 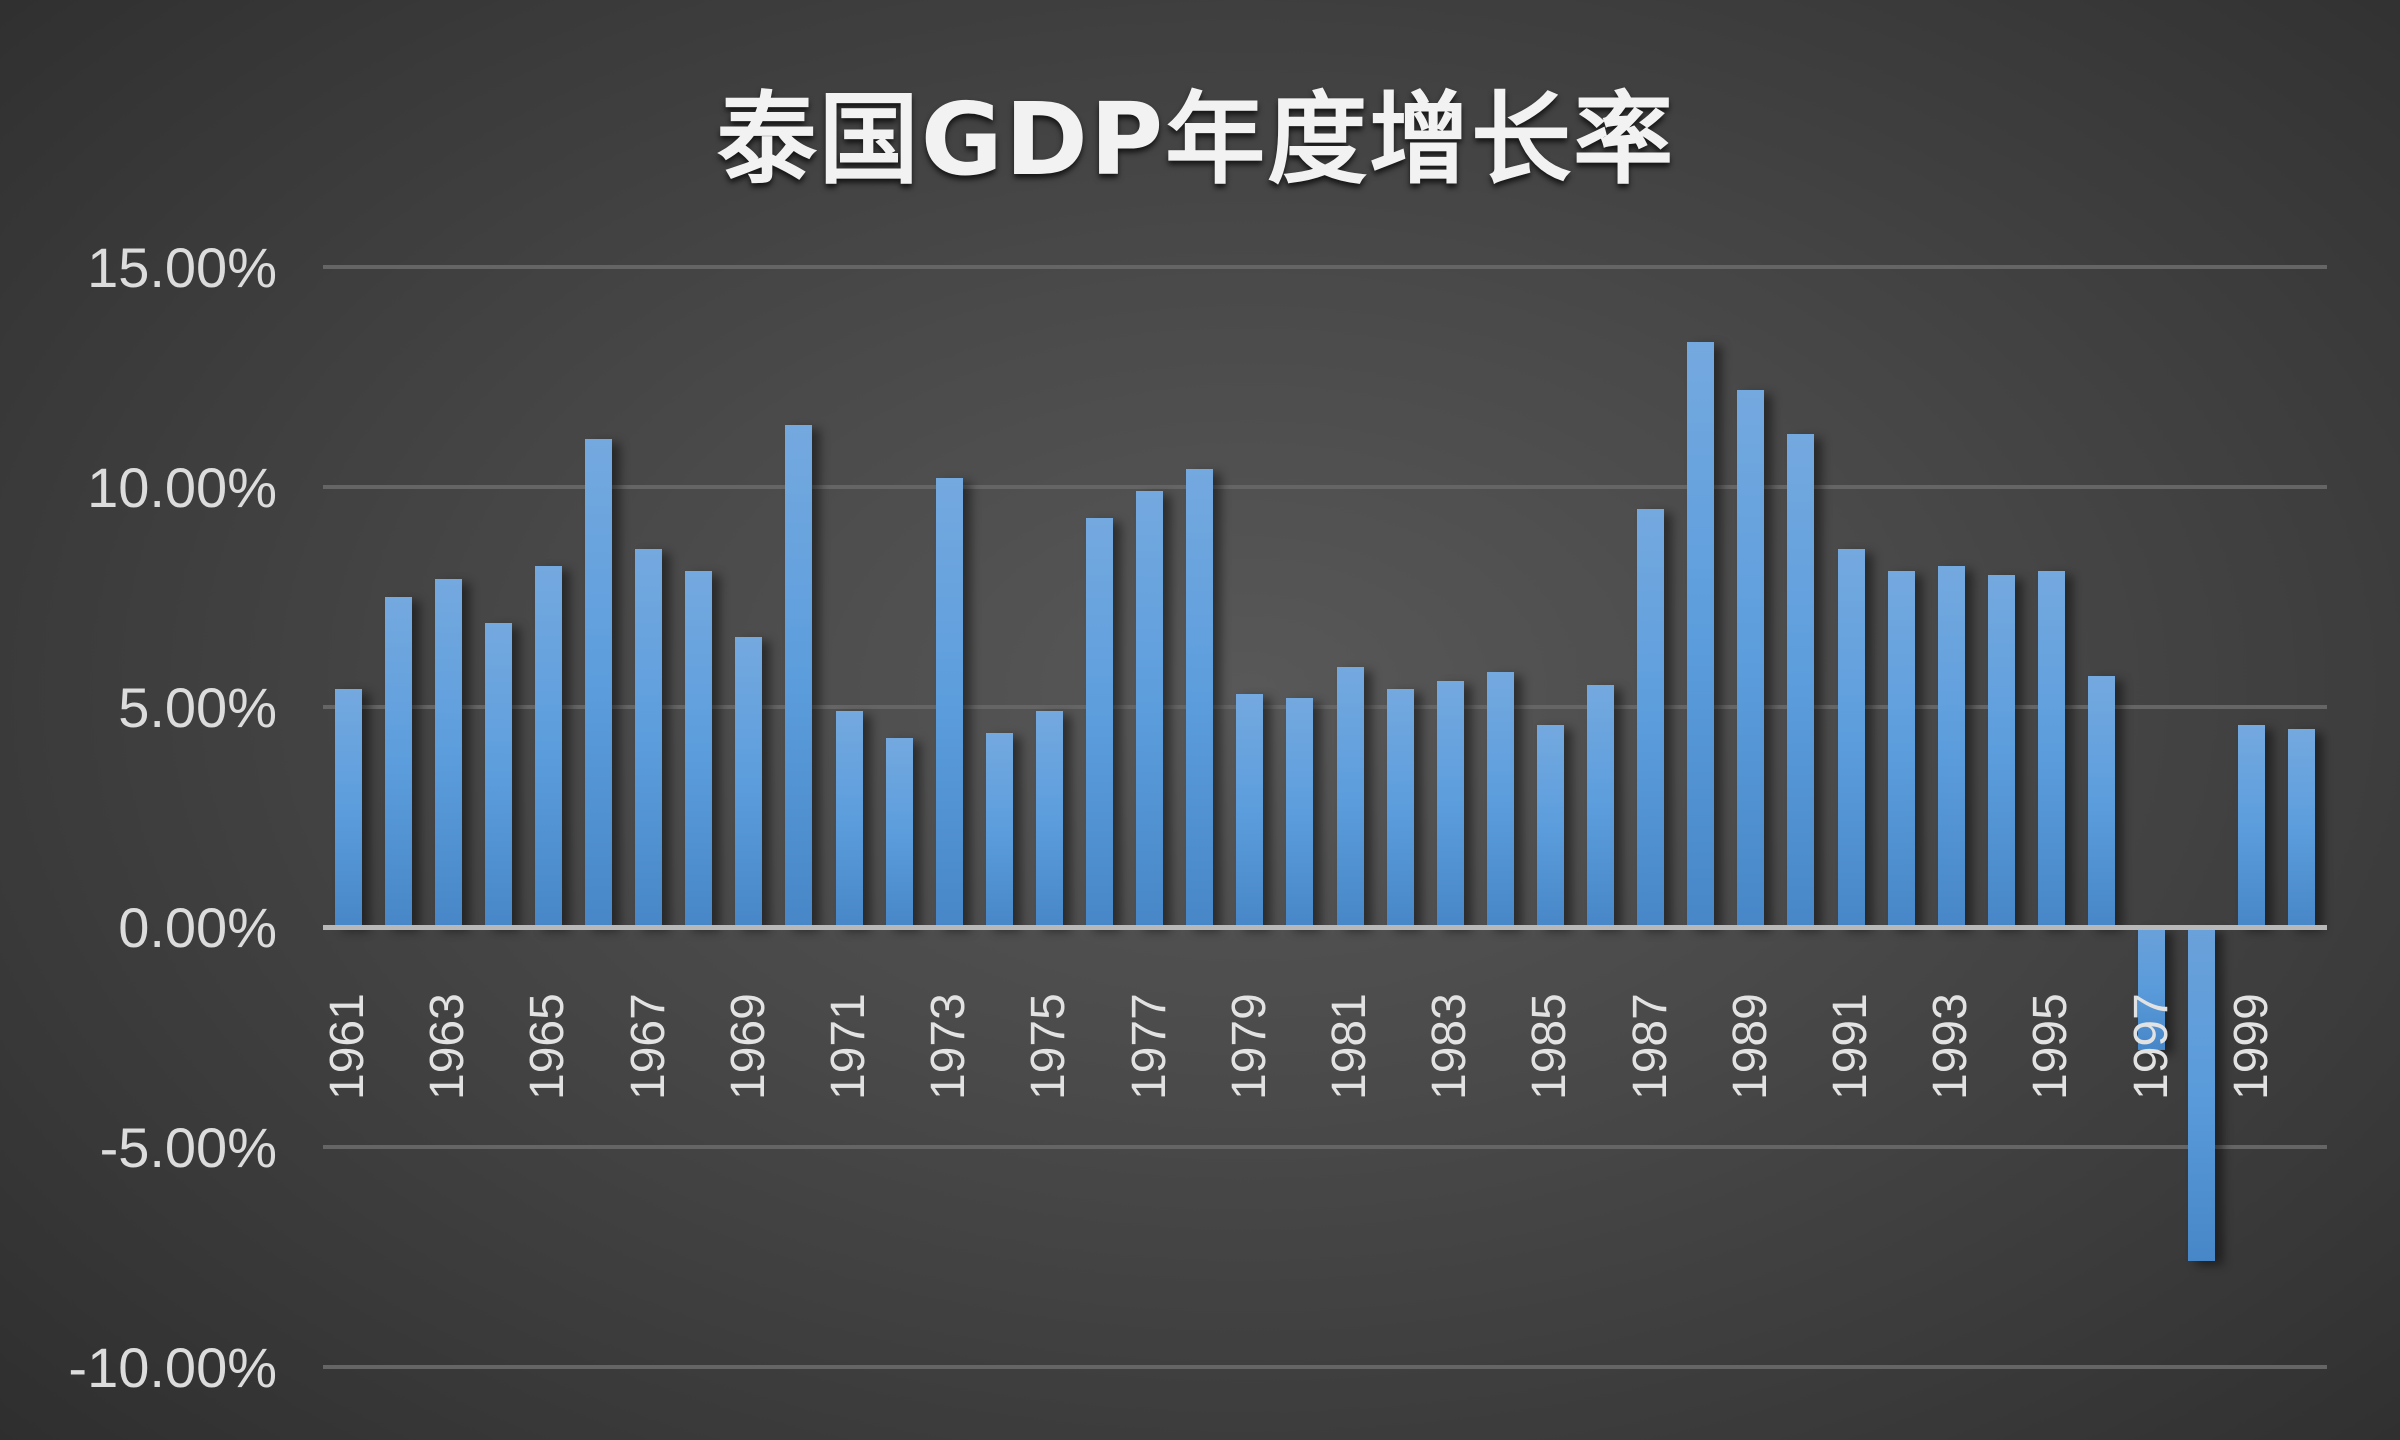 I want to click on bar-1991, so click(x=1851, y=737).